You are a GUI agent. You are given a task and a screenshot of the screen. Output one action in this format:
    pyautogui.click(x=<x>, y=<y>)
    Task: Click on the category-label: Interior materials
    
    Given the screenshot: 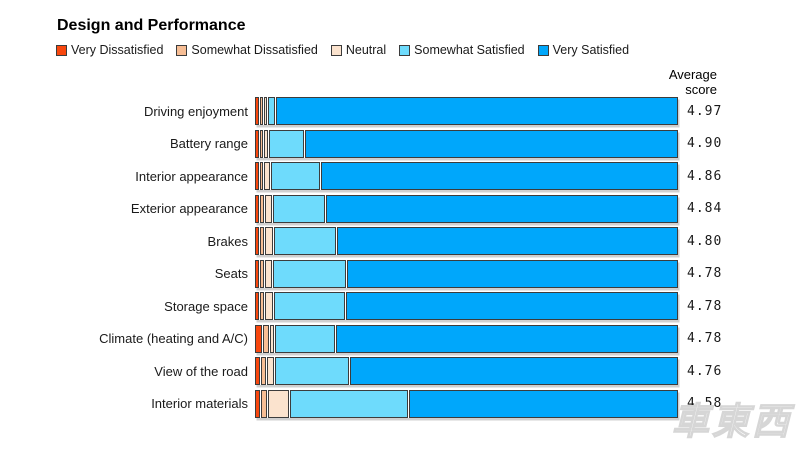 What is the action you would take?
    pyautogui.click(x=199, y=403)
    